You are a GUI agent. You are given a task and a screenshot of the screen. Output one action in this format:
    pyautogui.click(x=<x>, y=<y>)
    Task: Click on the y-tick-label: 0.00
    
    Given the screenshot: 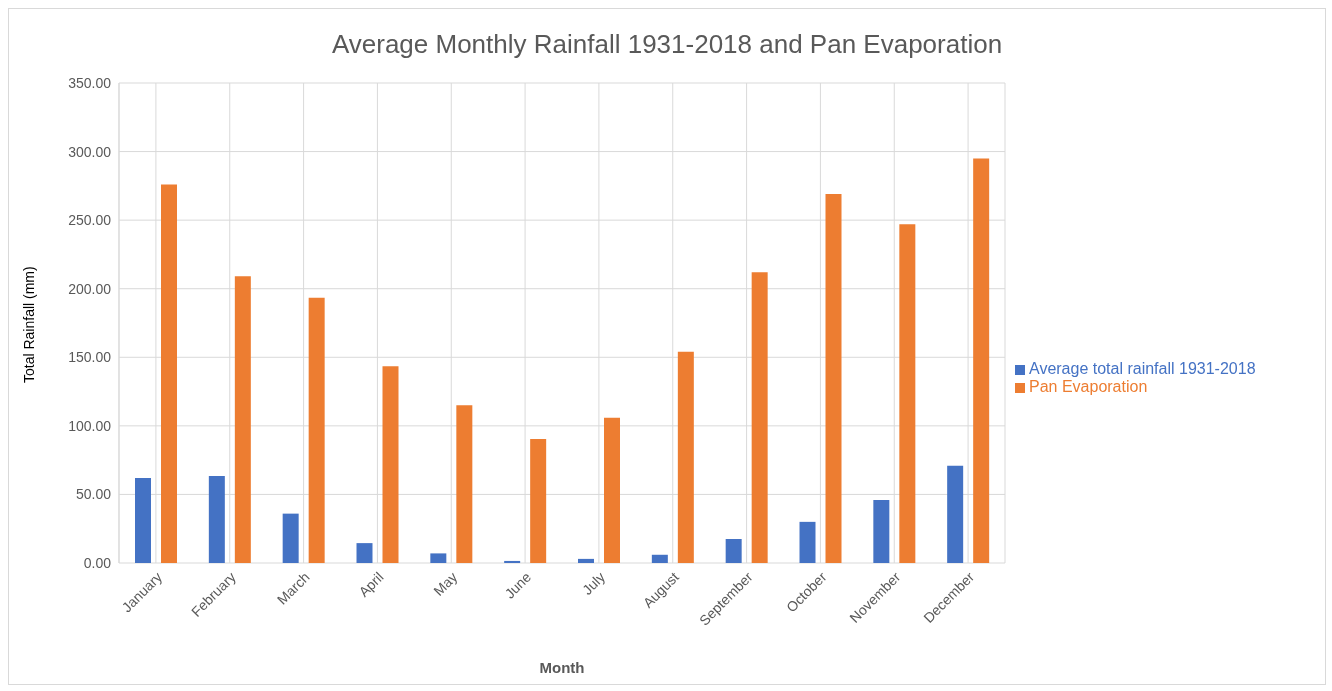 What is the action you would take?
    pyautogui.click(x=97, y=562)
    